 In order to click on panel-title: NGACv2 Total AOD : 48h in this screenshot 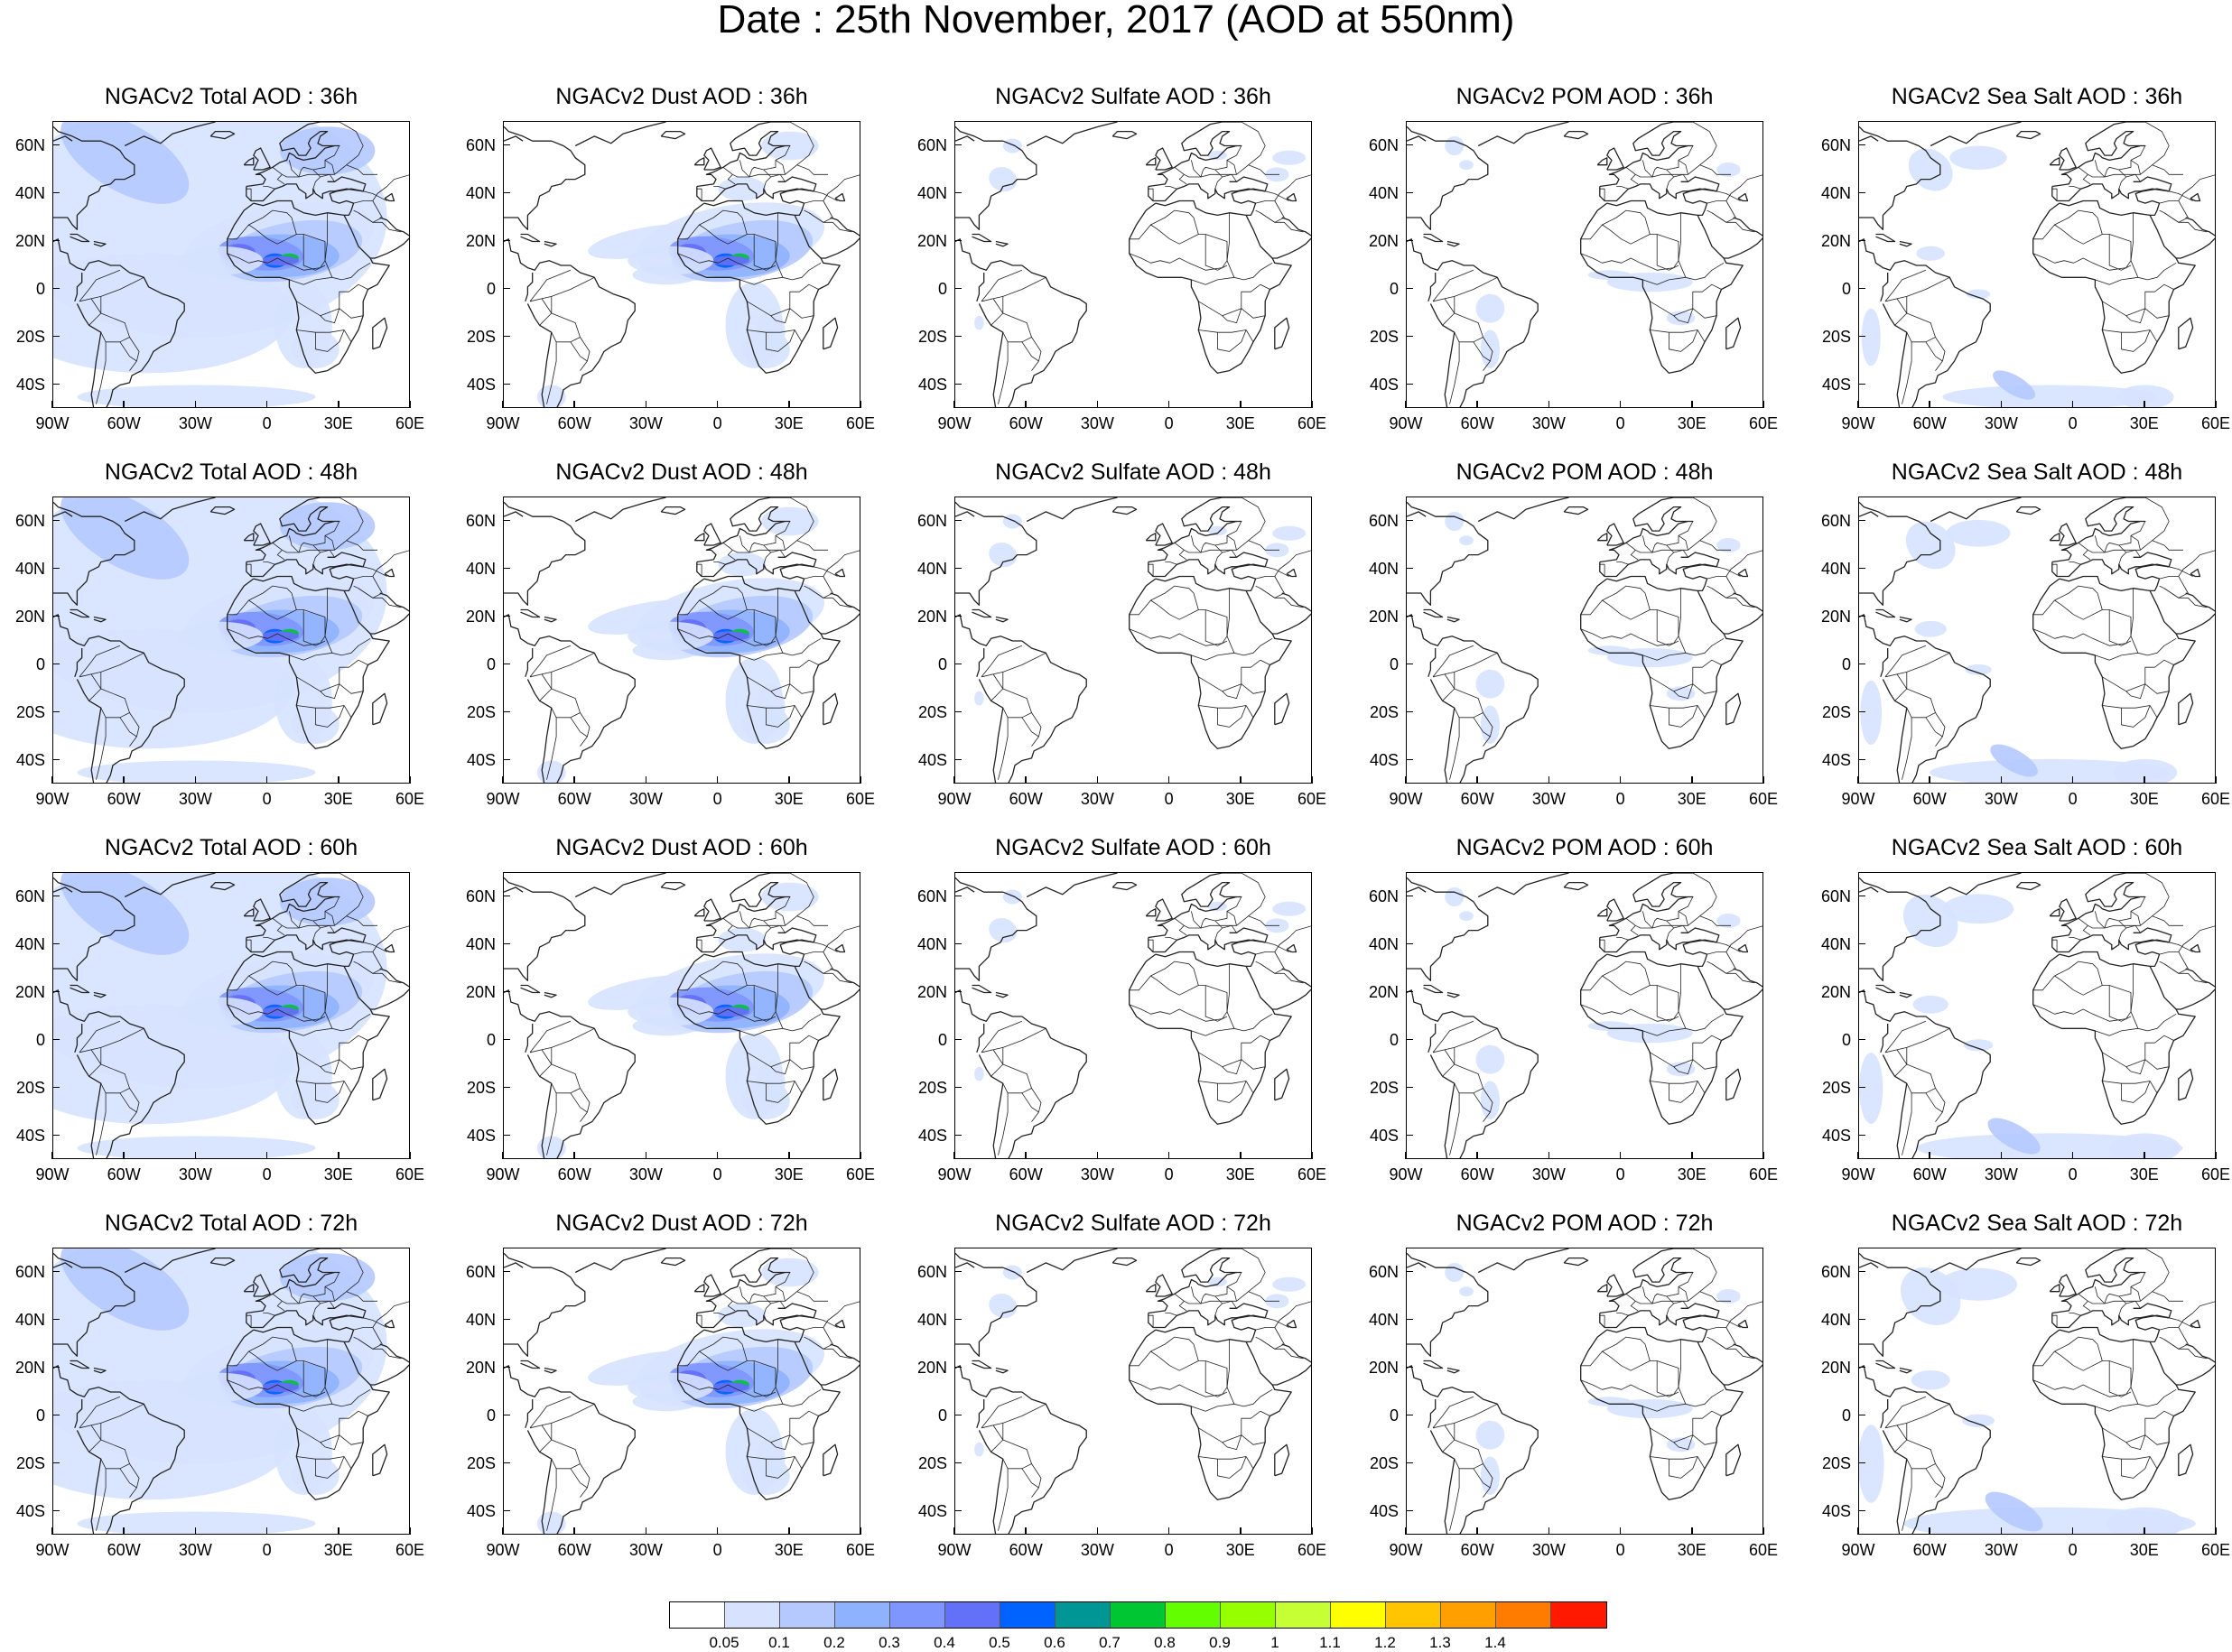, I will do `click(231, 472)`.